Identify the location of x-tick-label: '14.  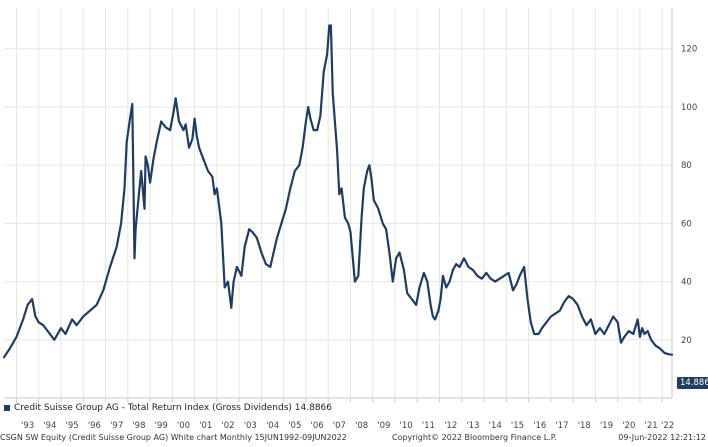
(495, 426).